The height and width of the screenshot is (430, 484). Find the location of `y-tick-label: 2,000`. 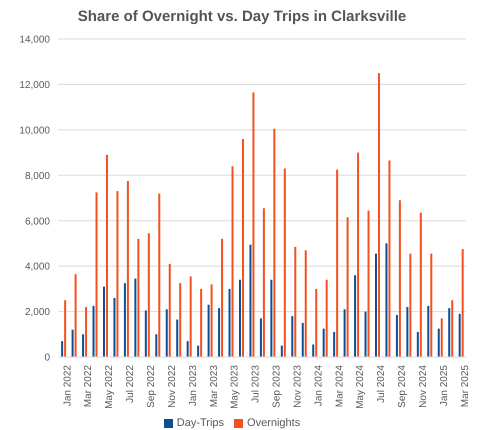

y-tick-label: 2,000 is located at coordinates (37, 312).